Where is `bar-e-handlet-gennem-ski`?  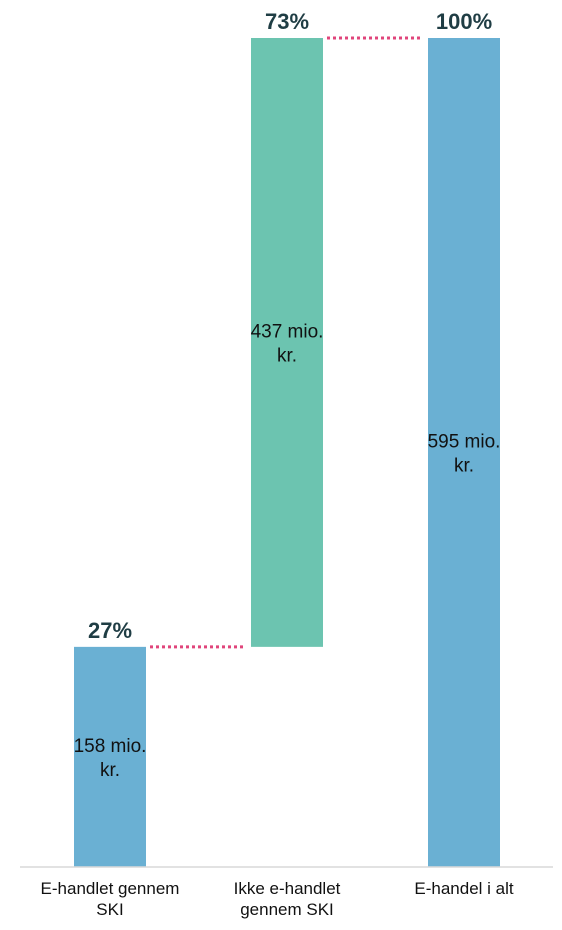 bar-e-handlet-gennem-ski is located at coordinates (110, 756).